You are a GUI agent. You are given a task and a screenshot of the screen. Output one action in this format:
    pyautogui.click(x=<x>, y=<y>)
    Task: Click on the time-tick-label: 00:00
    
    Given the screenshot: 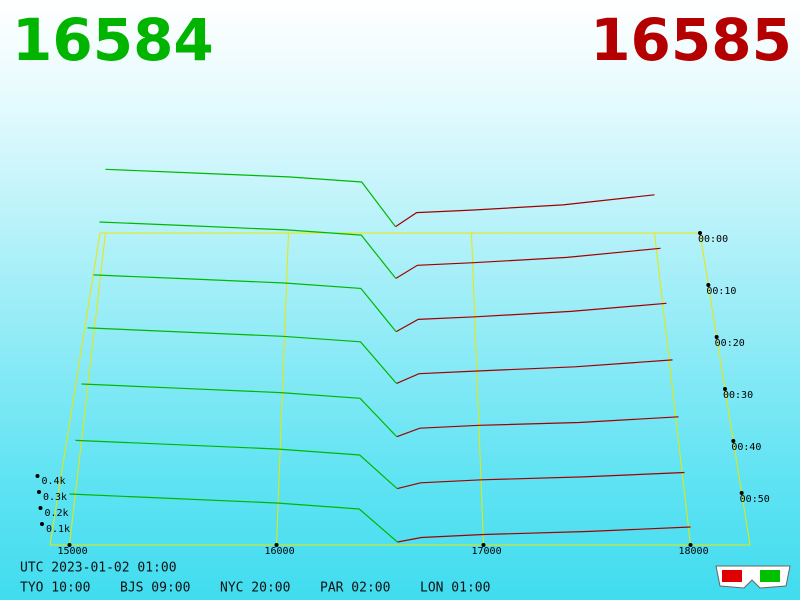 What is the action you would take?
    pyautogui.click(x=713, y=239)
    